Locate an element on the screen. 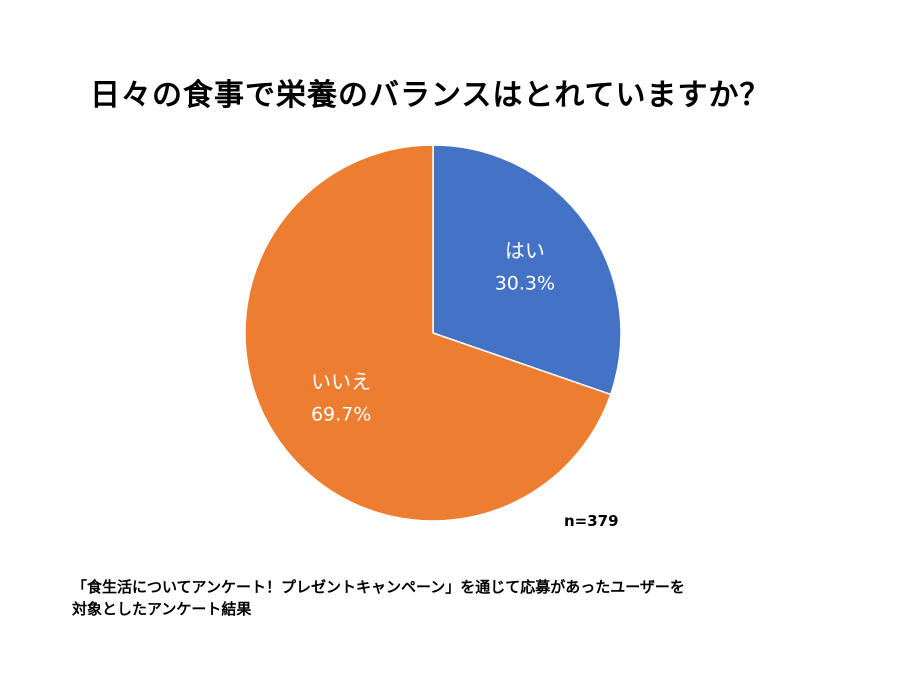  chart-title: 日々の食事で栄養のバランスはとれていますか？ is located at coordinates (430, 95).